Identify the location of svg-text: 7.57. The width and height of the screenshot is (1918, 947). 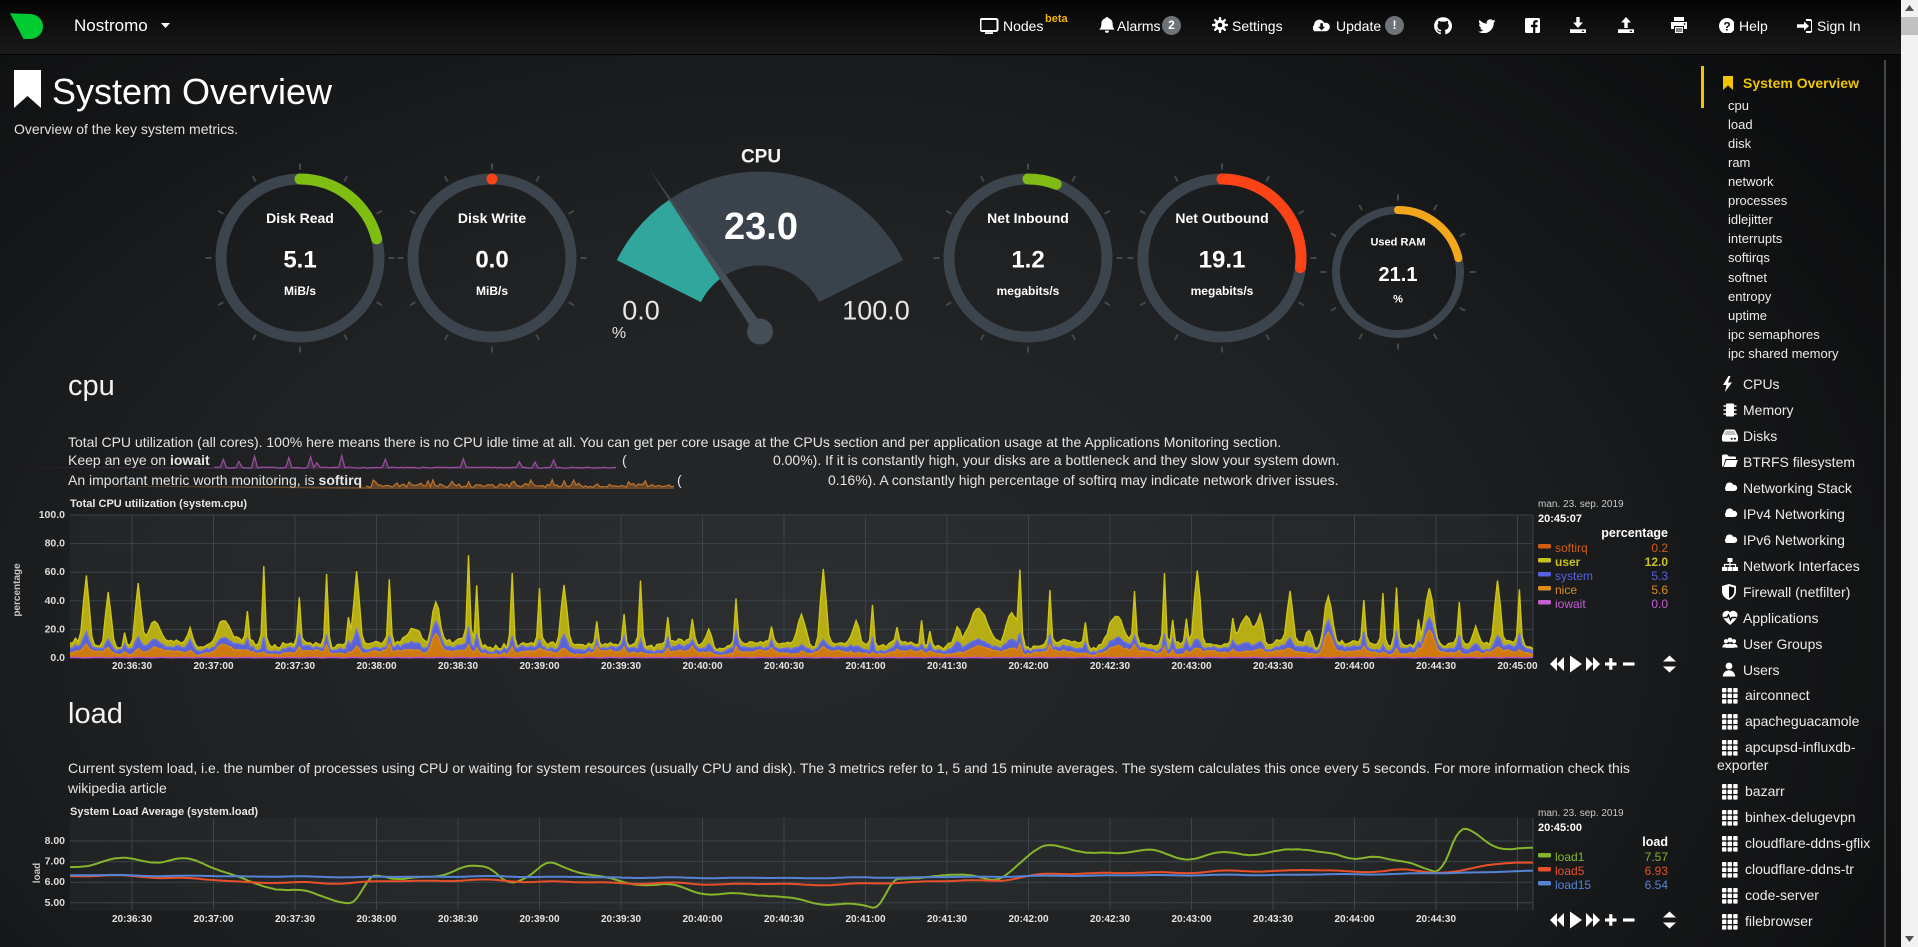
(1657, 857).